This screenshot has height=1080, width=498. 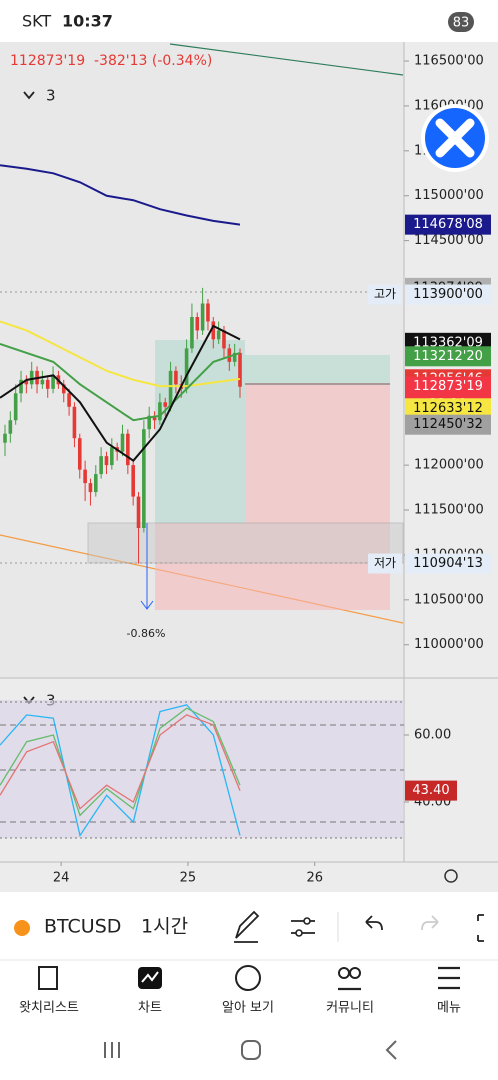 What do you see at coordinates (82, 927) in the screenshot?
I see `symbol: BTCUSD` at bounding box center [82, 927].